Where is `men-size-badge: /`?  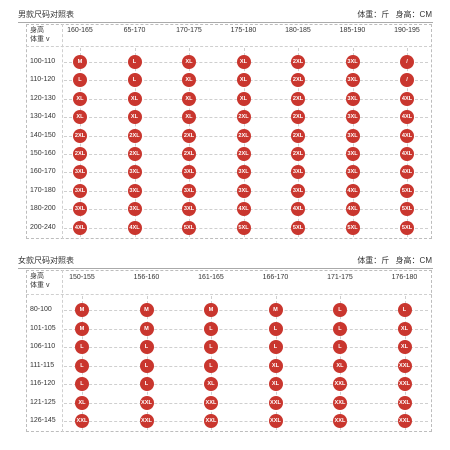
men-size-badge: / is located at coordinates (407, 62).